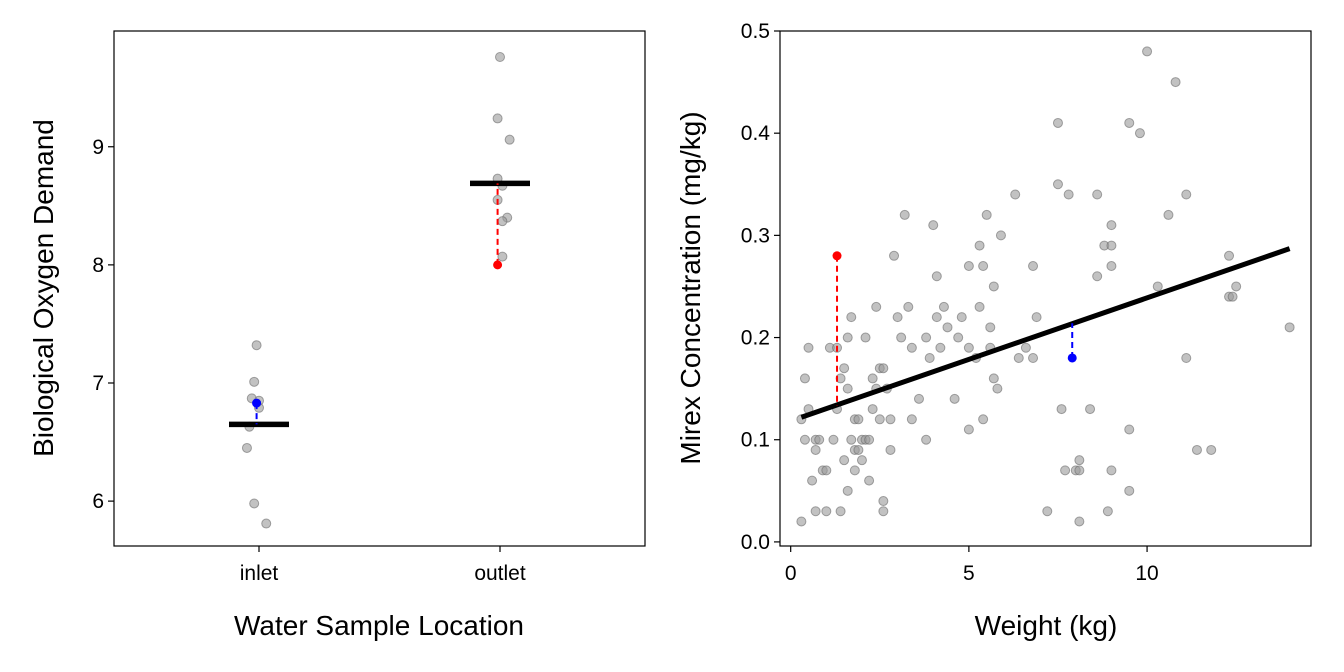  What do you see at coordinates (755, 440) in the screenshot?
I see `y-tick-label: 0.1` at bounding box center [755, 440].